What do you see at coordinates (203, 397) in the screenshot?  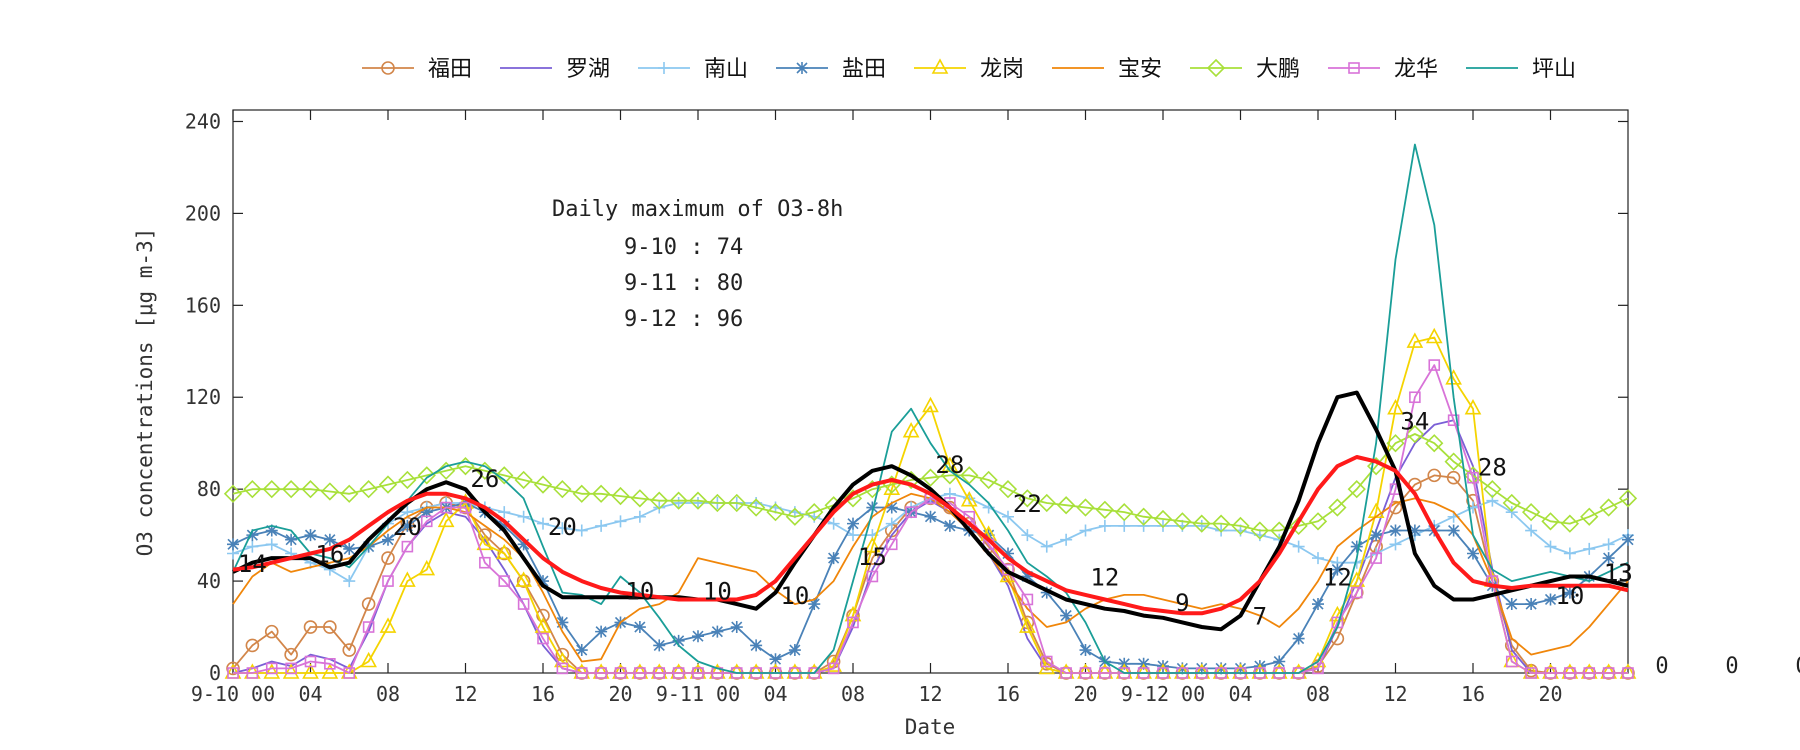 I see `y-tick-label: 120` at bounding box center [203, 397].